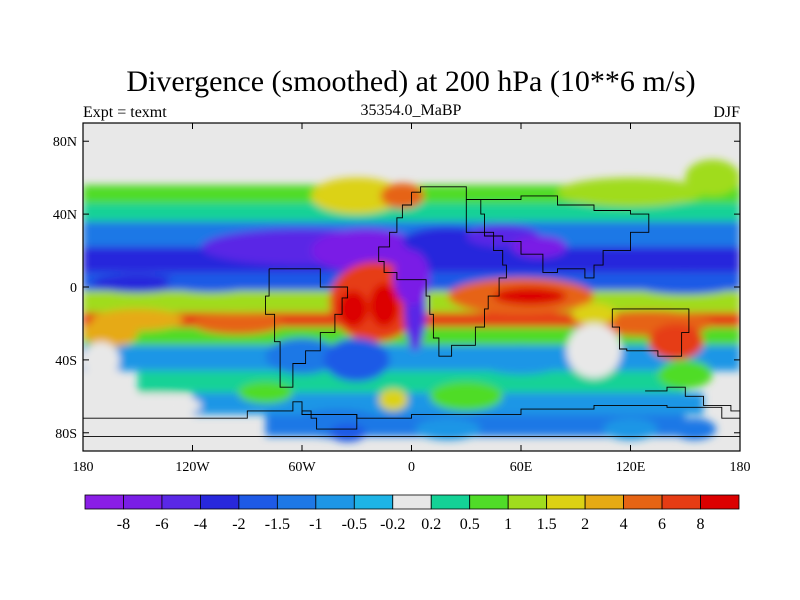 The height and width of the screenshot is (600, 800). I want to click on y-tick-label: 80N, so click(65, 142).